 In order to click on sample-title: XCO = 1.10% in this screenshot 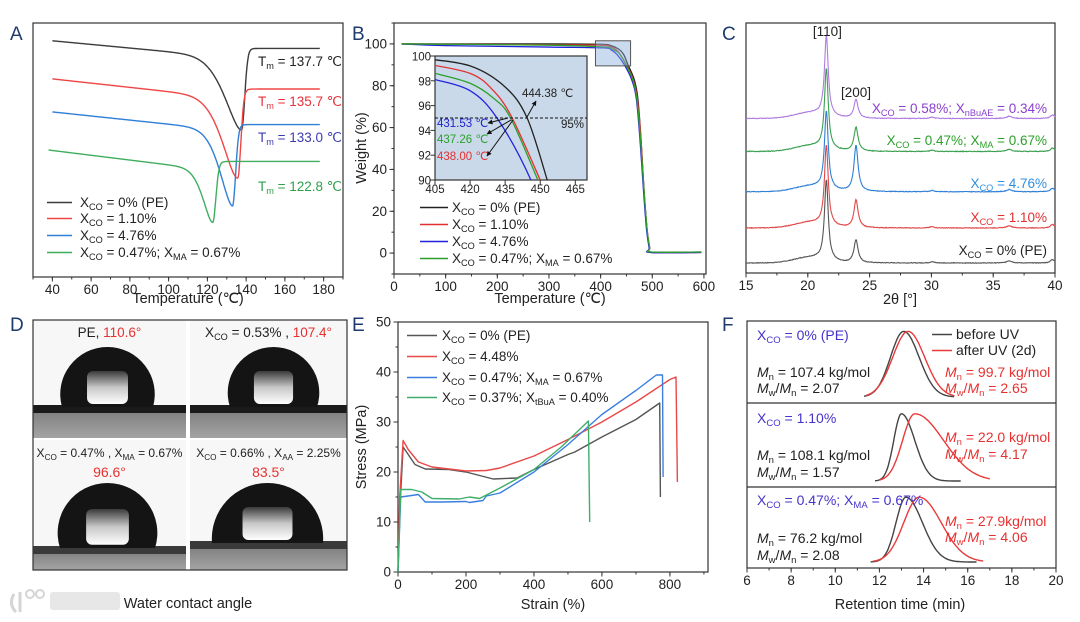, I will do `click(796, 419)`.